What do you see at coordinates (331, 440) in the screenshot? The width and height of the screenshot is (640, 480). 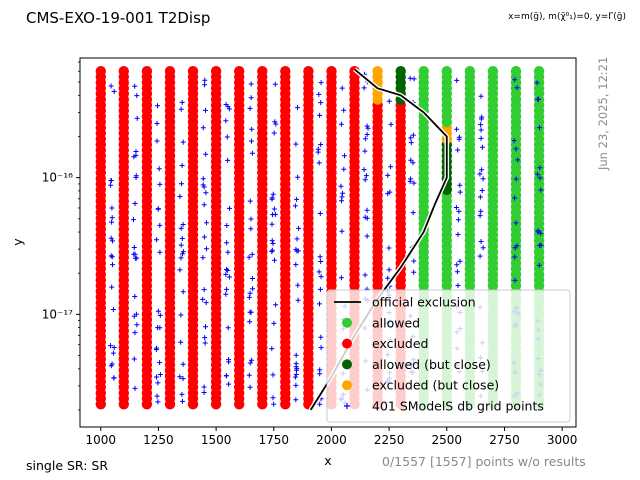 I see `x-tick-label: 2000` at bounding box center [331, 440].